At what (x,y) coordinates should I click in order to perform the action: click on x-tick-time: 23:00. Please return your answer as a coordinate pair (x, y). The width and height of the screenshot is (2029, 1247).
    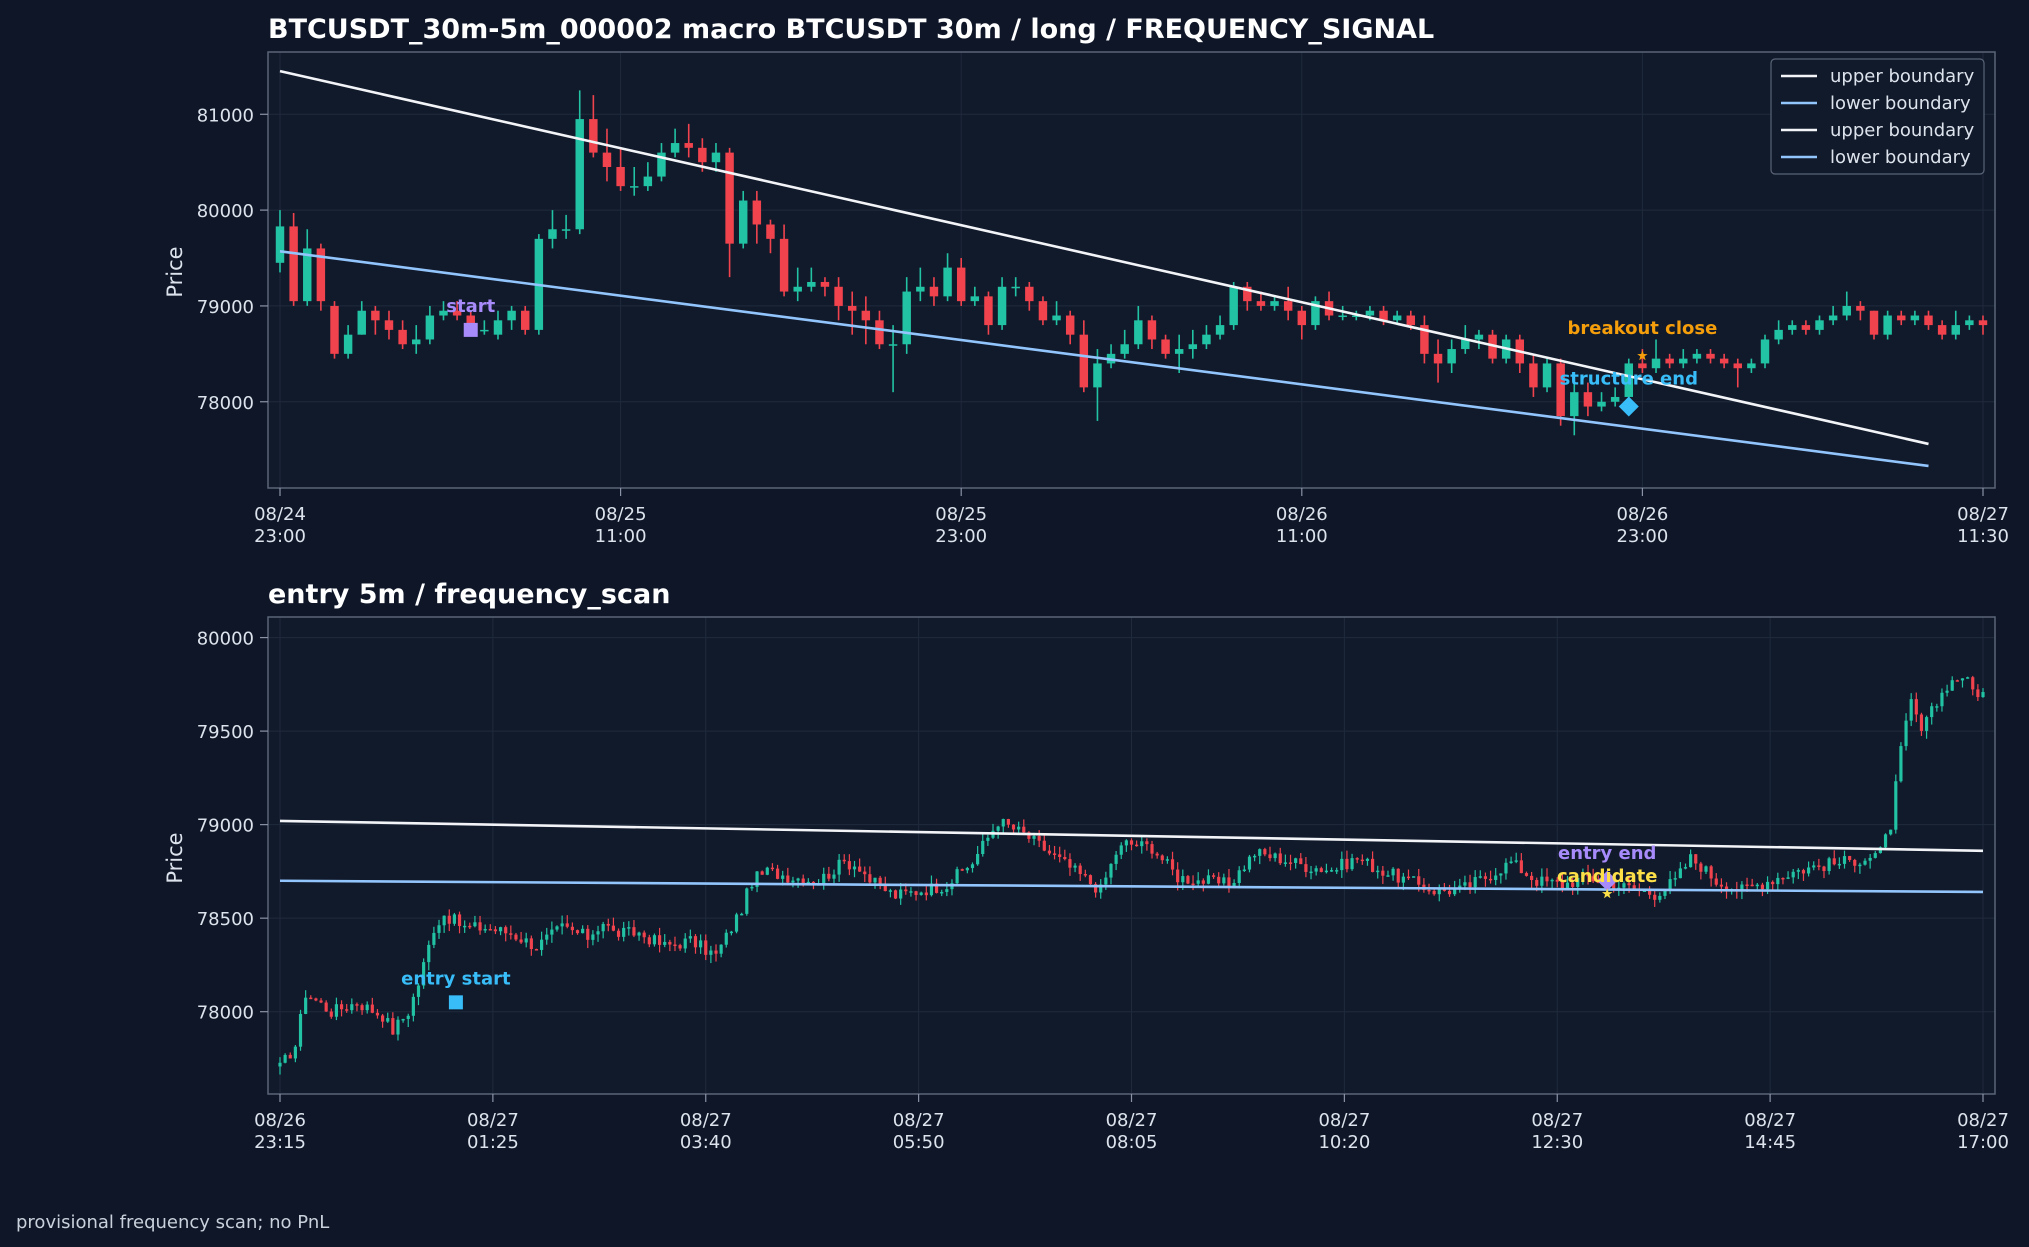
    Looking at the image, I should click on (280, 536).